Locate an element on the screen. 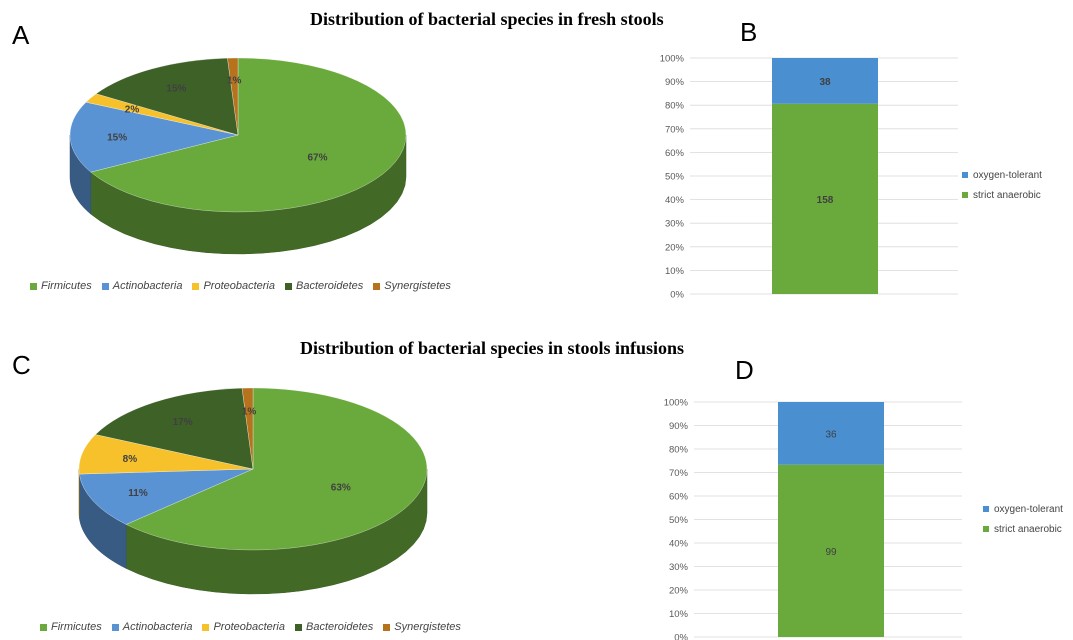 The height and width of the screenshot is (640, 1073). pie-c-label-proteobacteria: 8% is located at coordinates (130, 459).